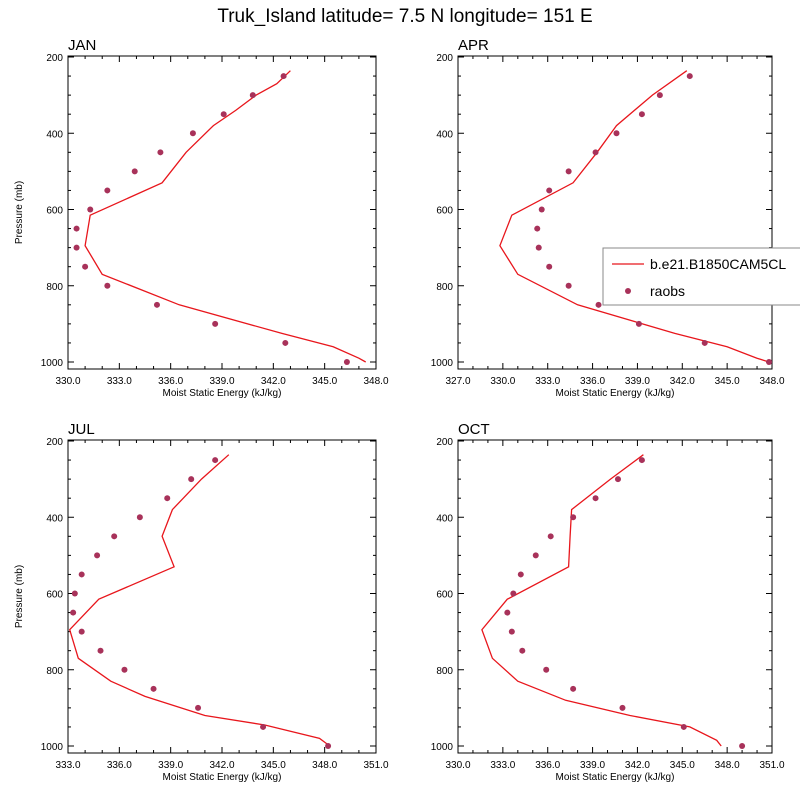 The width and height of the screenshot is (800, 800). Describe the element at coordinates (81, 429) in the screenshot. I see `panel-title: JUL` at that location.